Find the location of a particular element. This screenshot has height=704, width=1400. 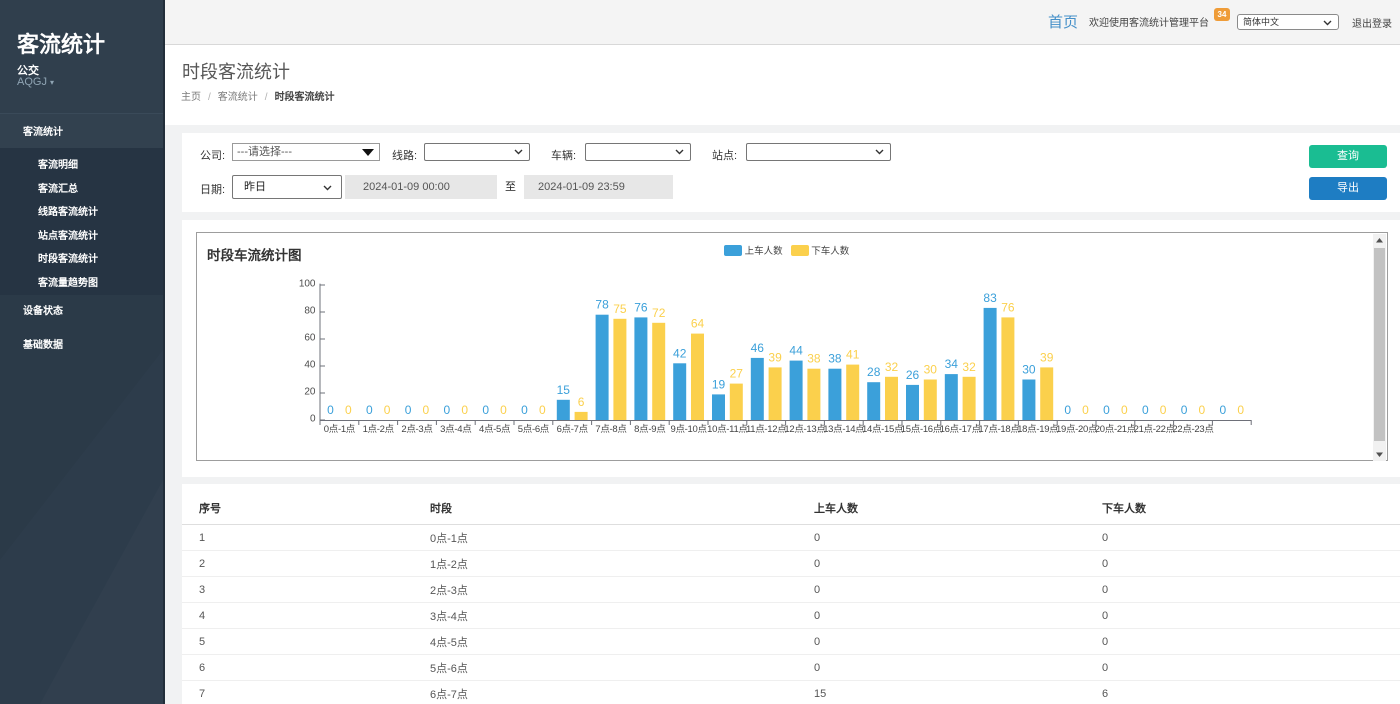

svg-text: 15 is located at coordinates (564, 390).